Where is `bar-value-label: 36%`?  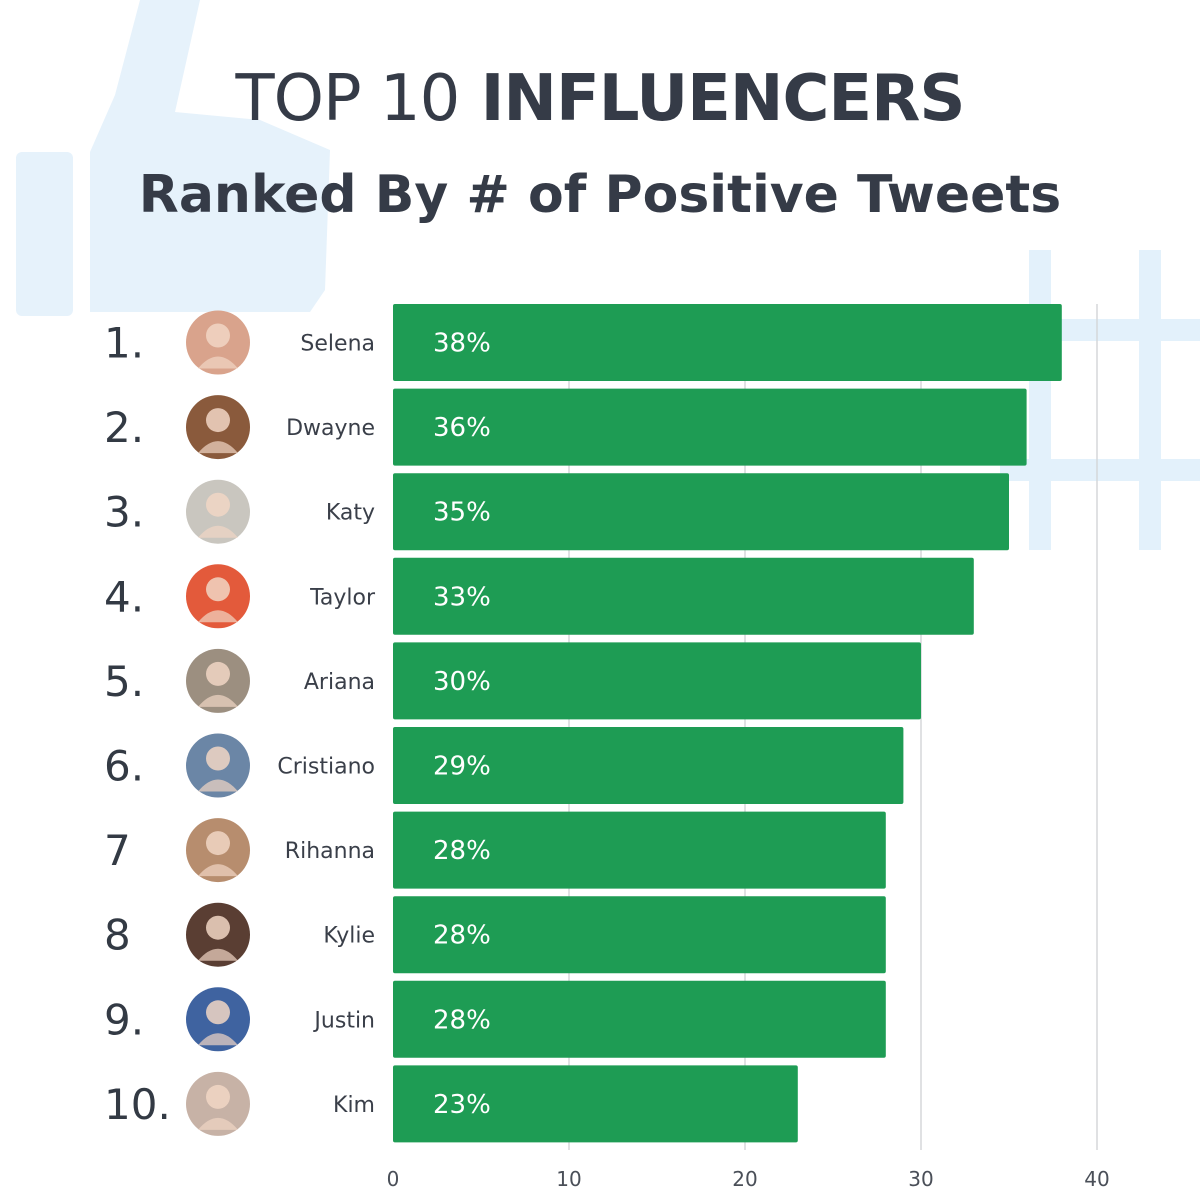 bar-value-label: 36% is located at coordinates (462, 428).